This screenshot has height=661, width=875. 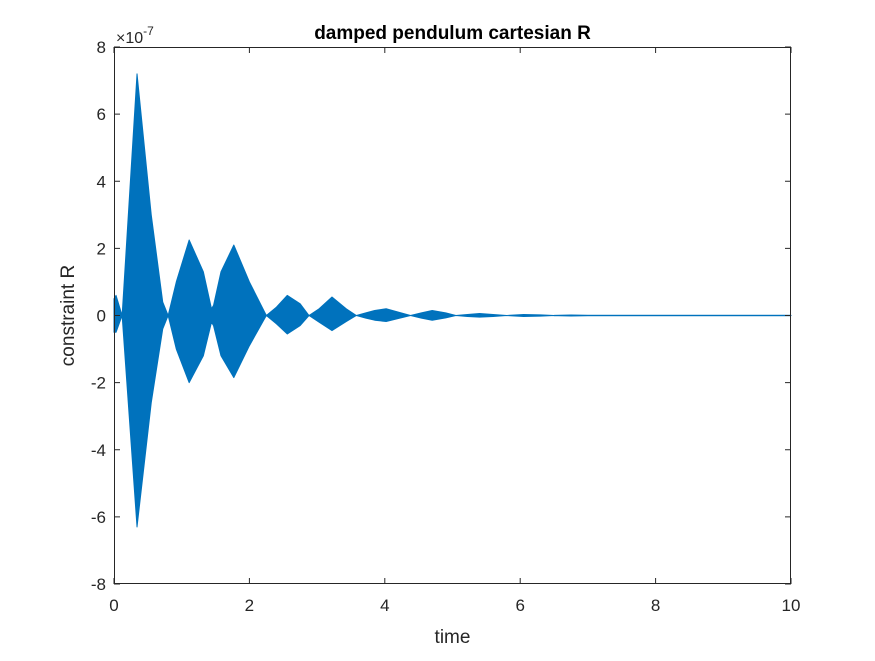 I want to click on x-axis-label: time, so click(x=453, y=637).